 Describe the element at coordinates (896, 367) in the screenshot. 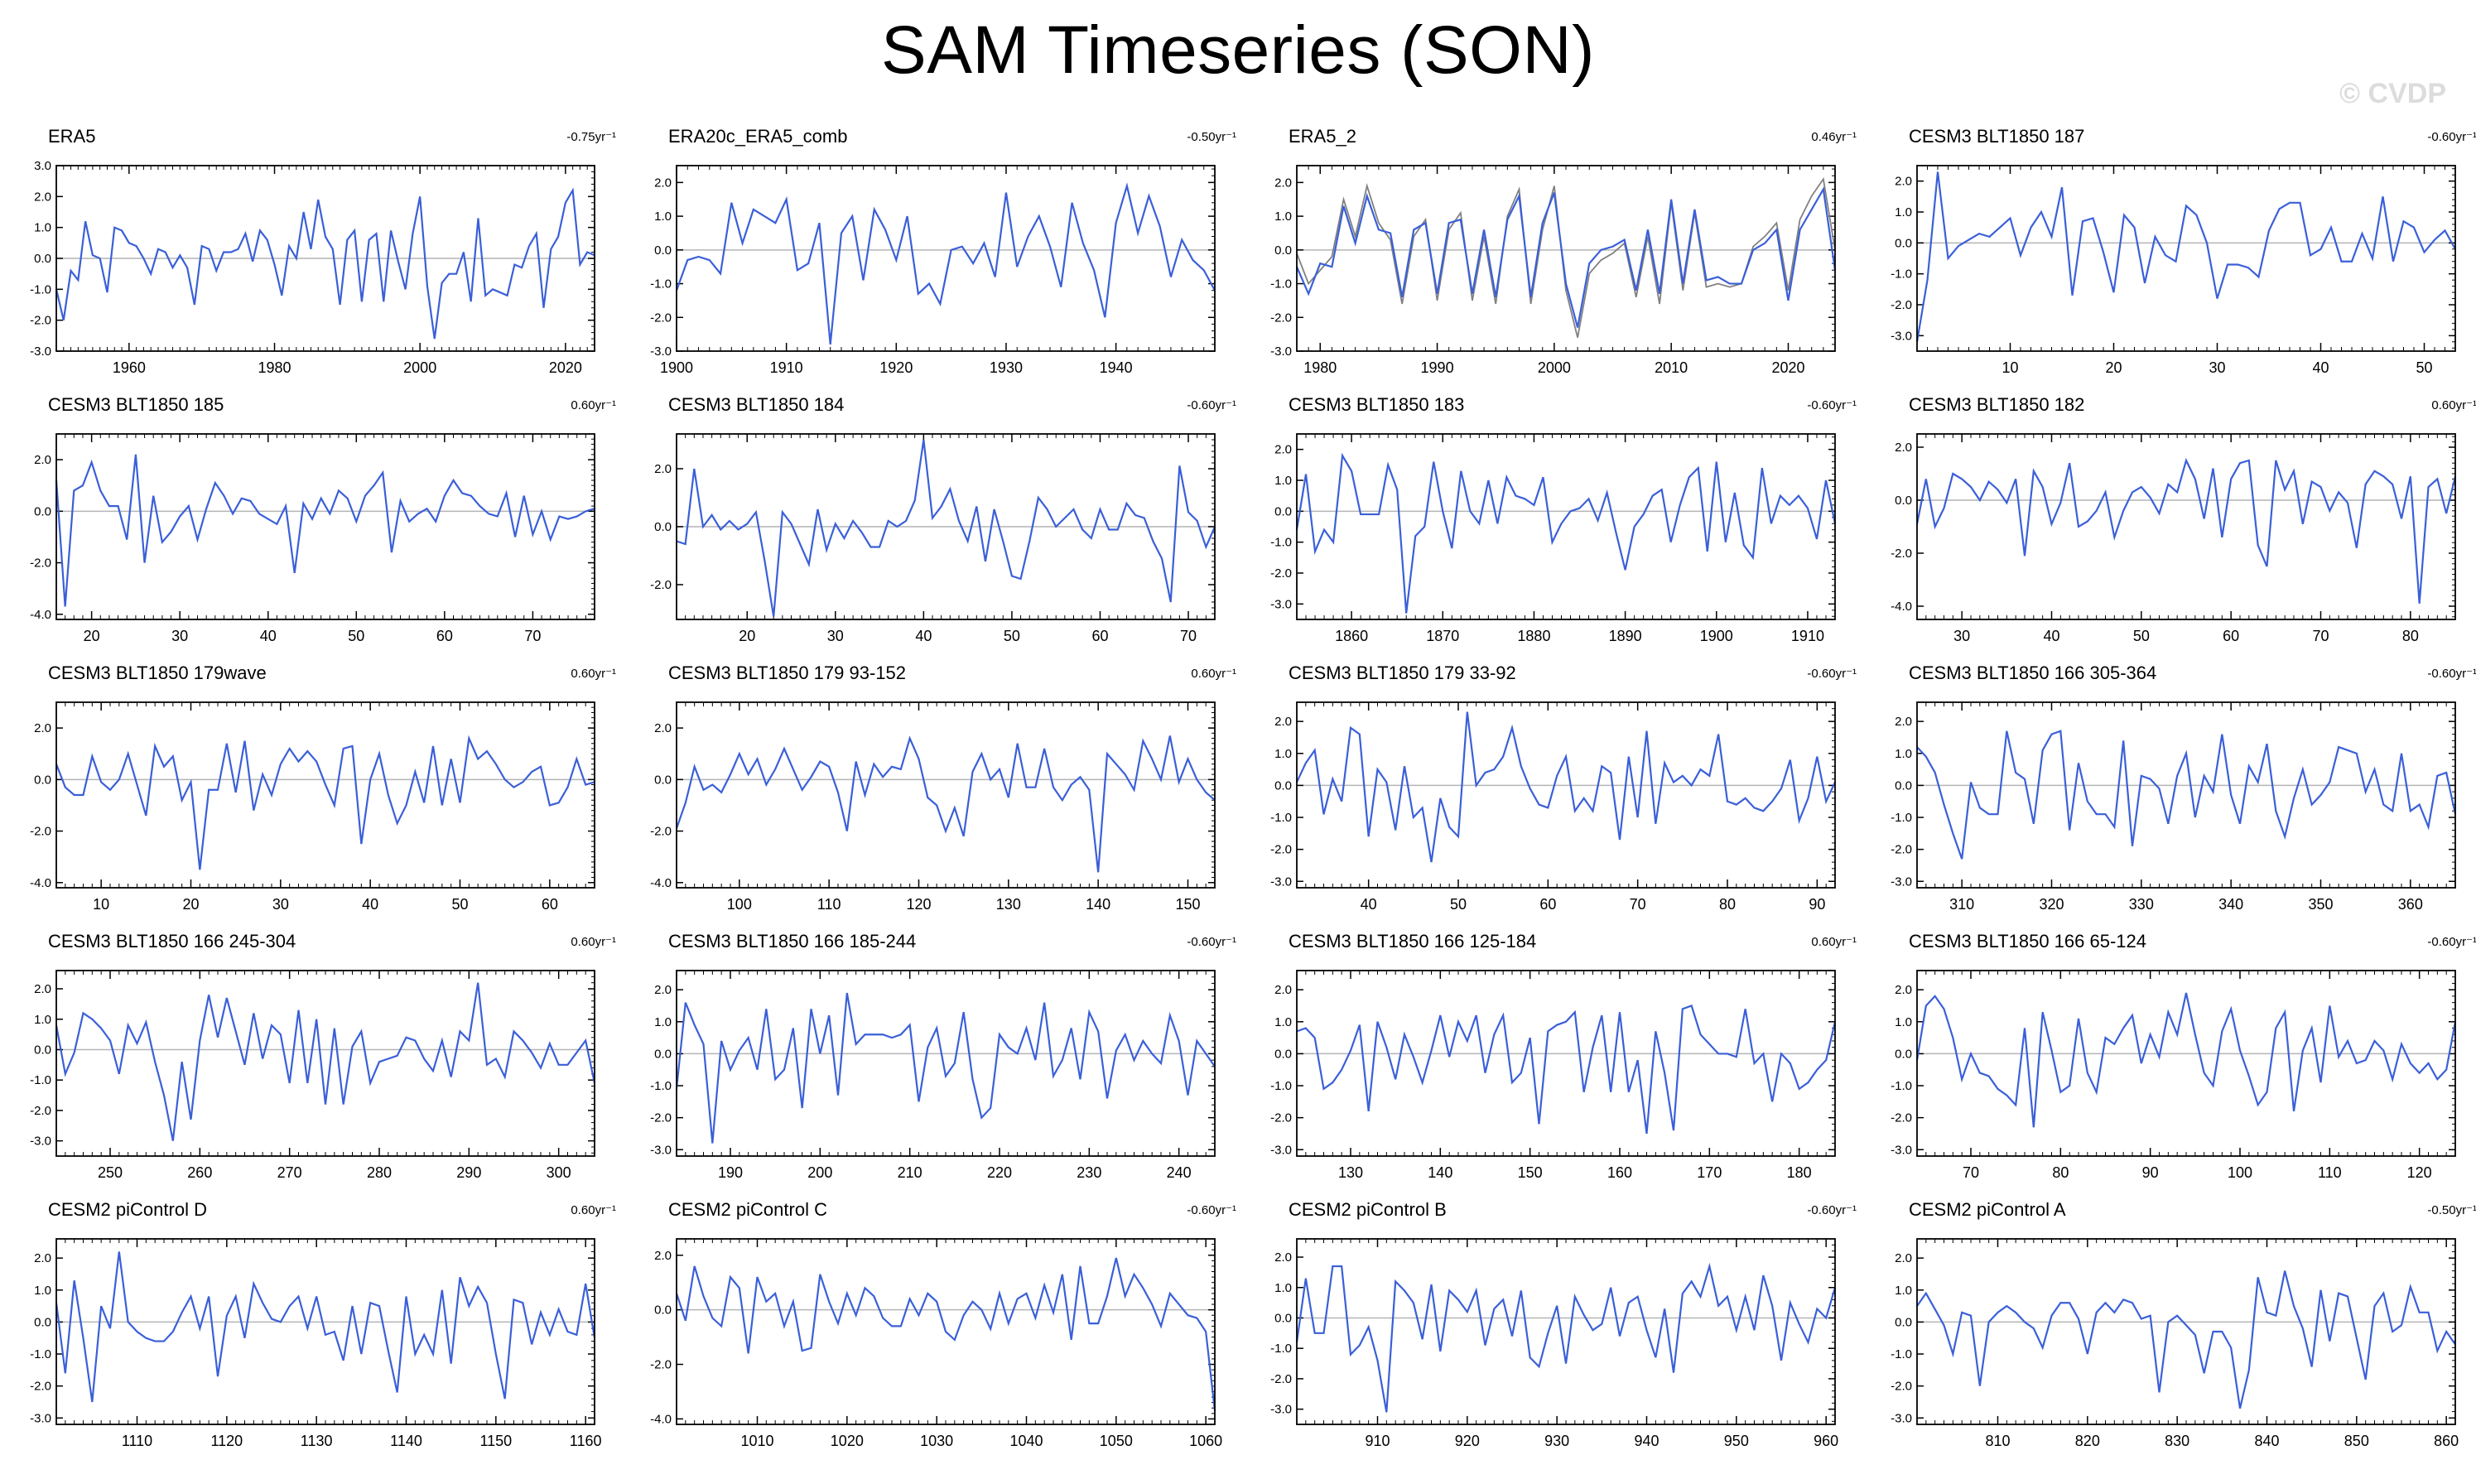

I see `x-tick-label: 1920` at that location.